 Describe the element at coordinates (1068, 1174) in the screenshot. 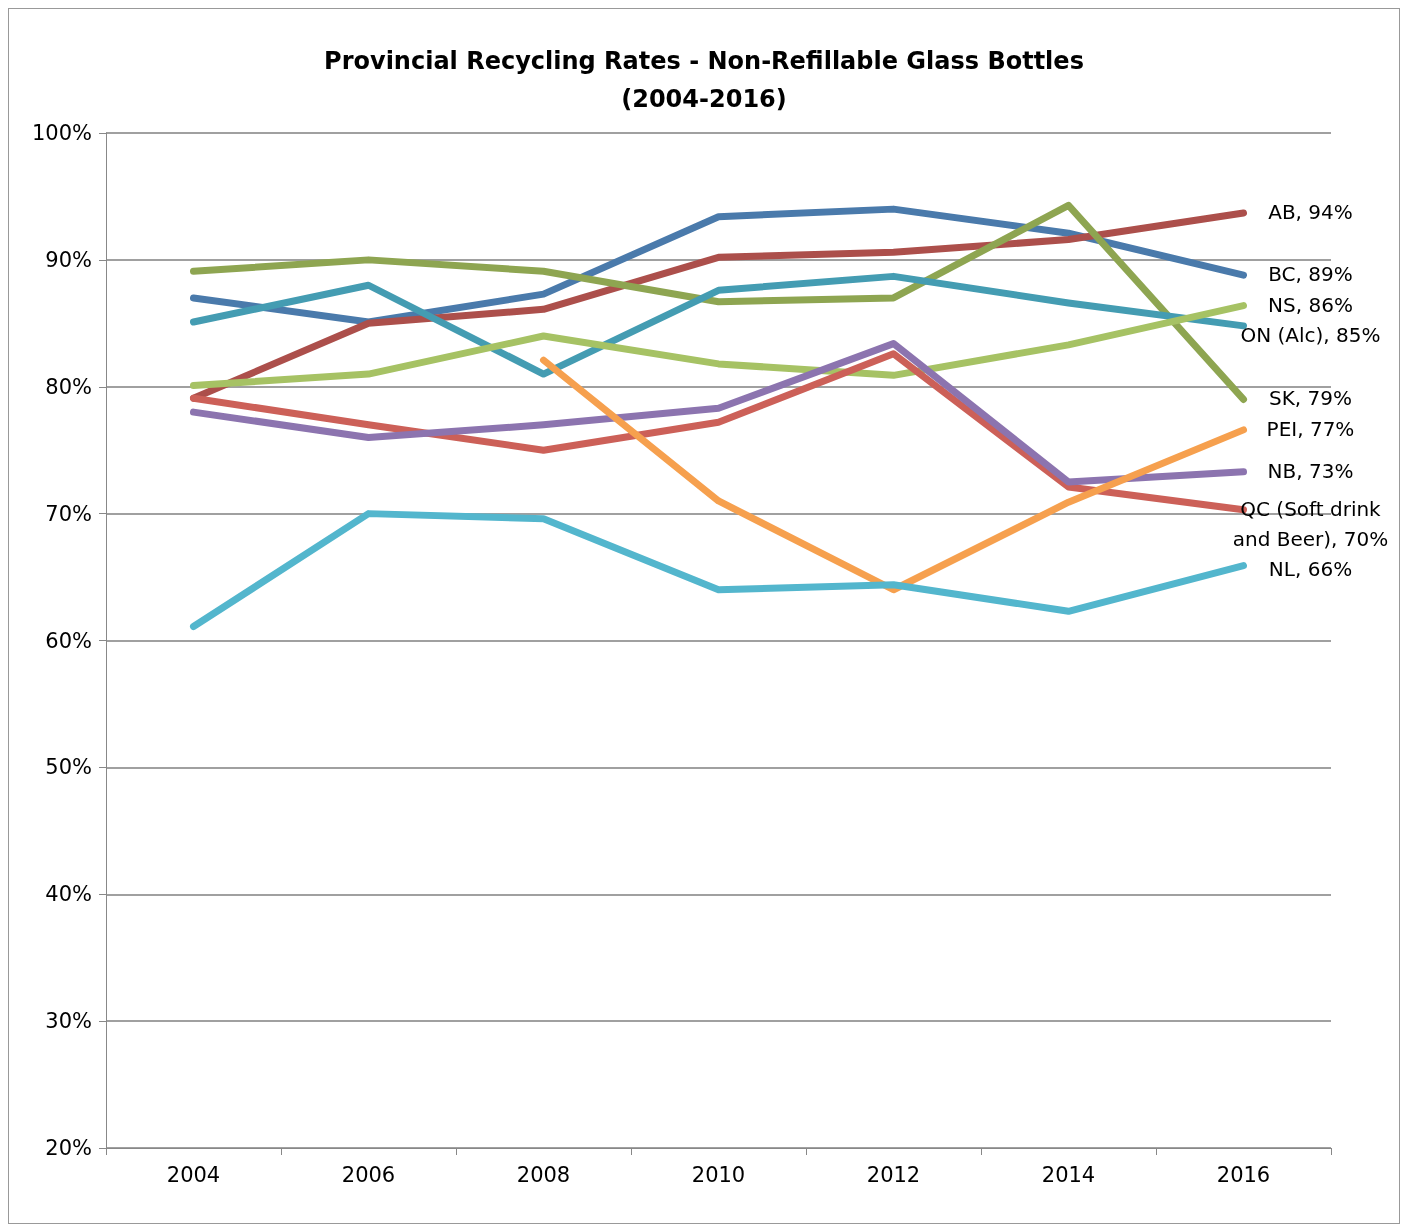

I see `x-tick-label: 2014` at that location.